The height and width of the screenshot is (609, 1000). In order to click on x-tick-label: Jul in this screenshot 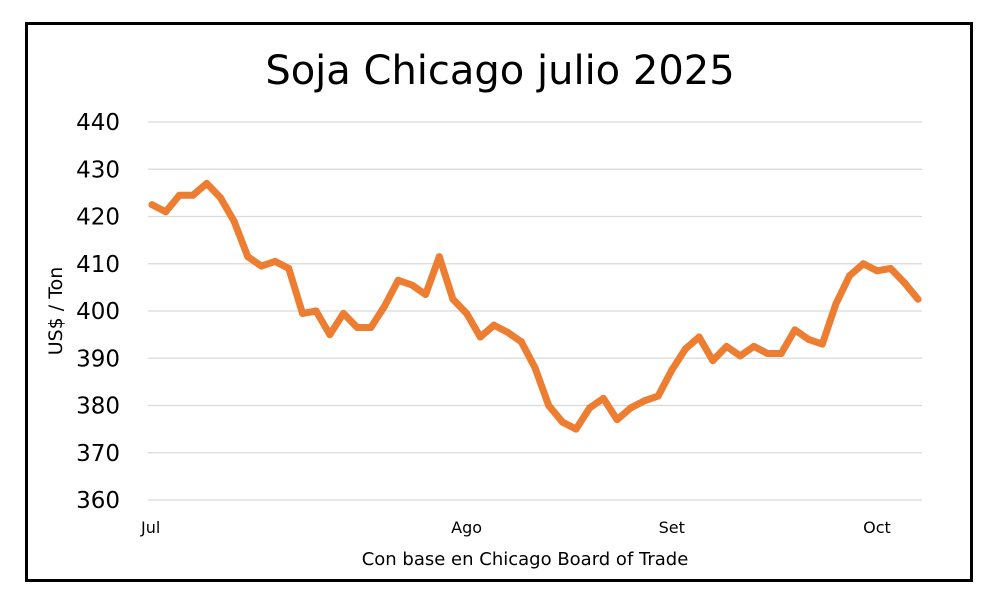, I will do `click(150, 527)`.